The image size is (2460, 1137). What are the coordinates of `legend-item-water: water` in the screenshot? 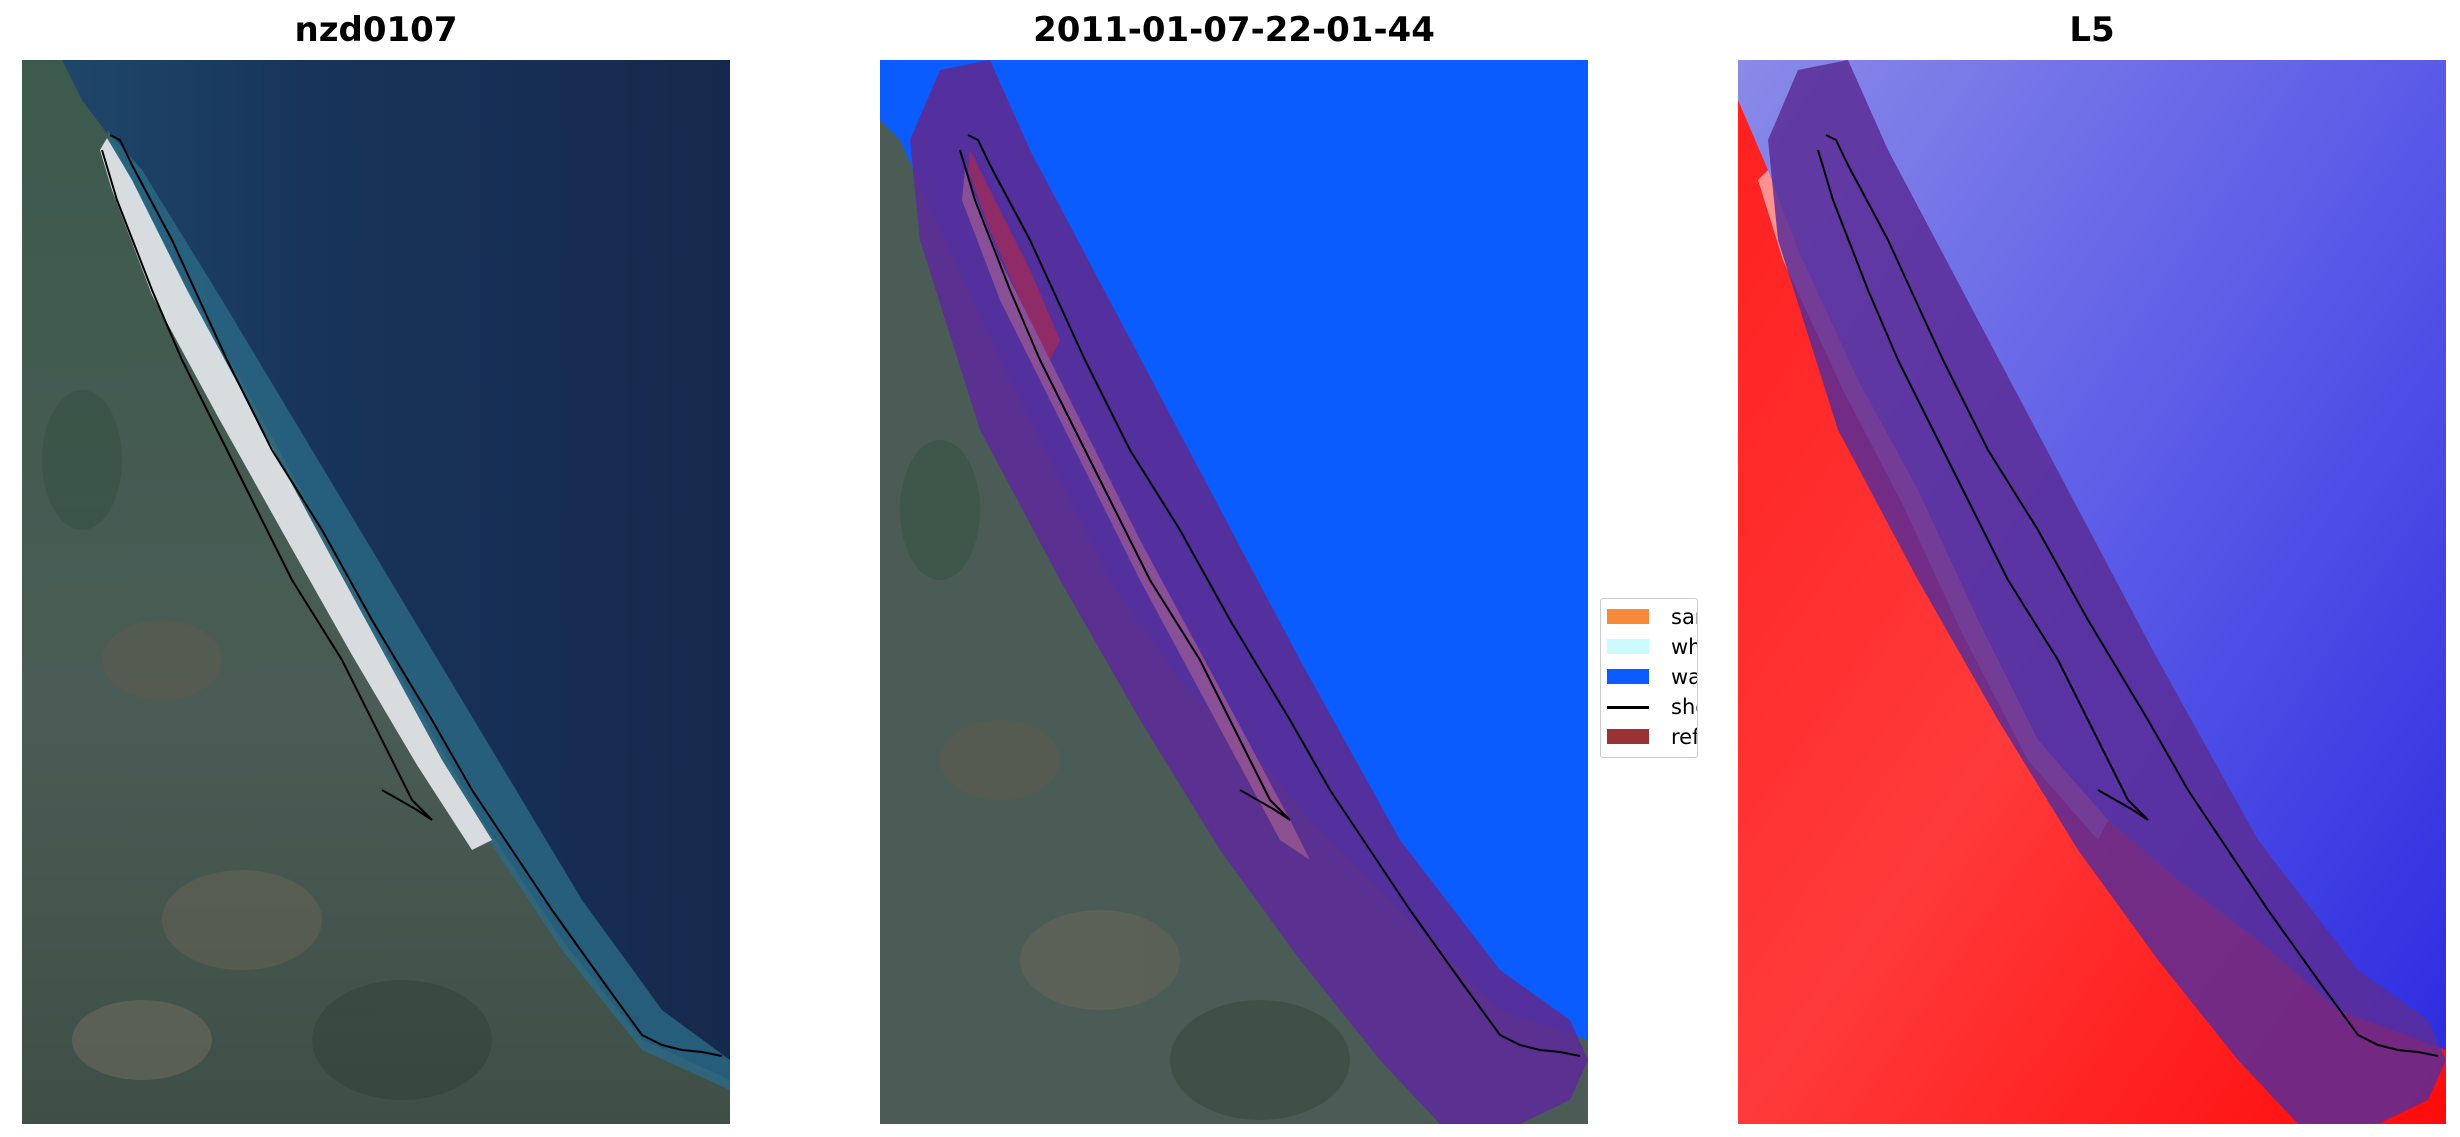 It's located at (1652, 676).